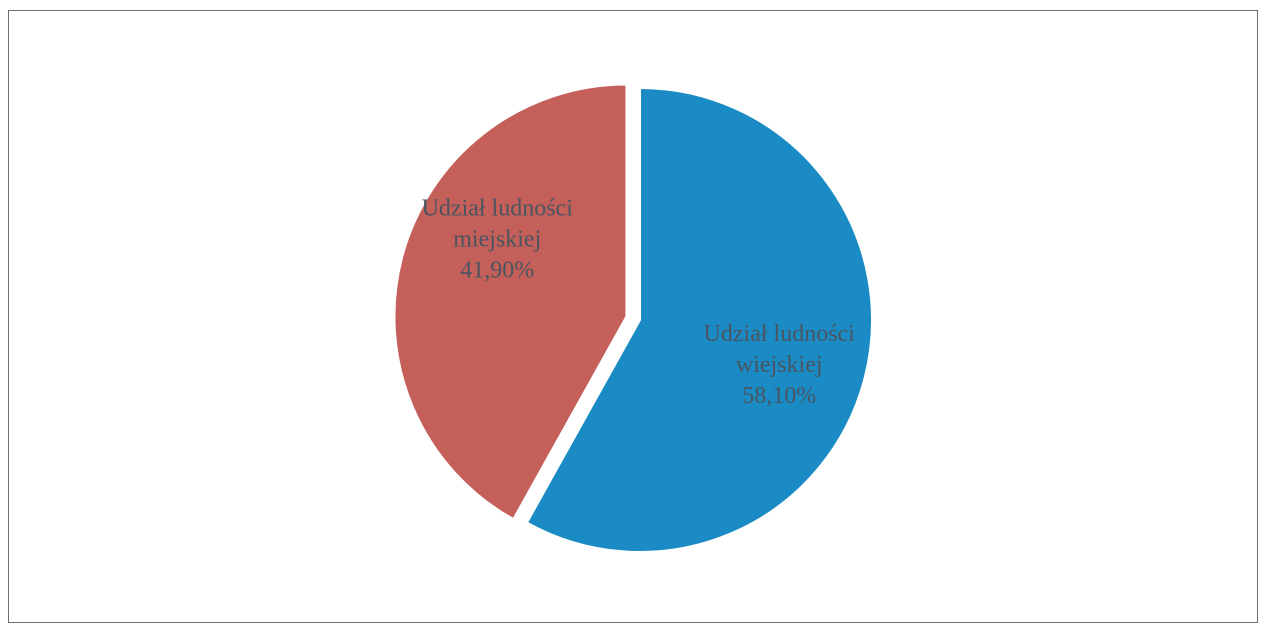 This screenshot has height=629, width=1263. I want to click on pie-slice-label-line: miejskiej, so click(497, 239).